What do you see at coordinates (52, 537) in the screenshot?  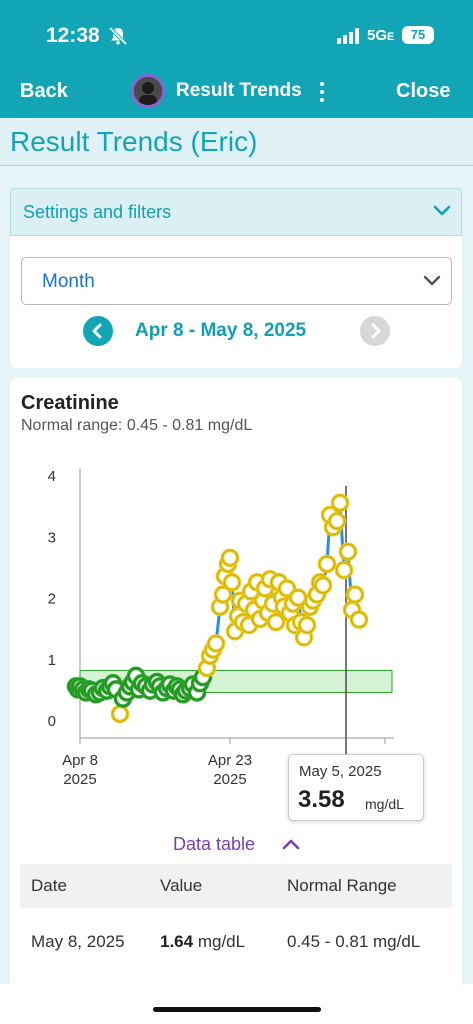 I see `y-tick-label: 3` at bounding box center [52, 537].